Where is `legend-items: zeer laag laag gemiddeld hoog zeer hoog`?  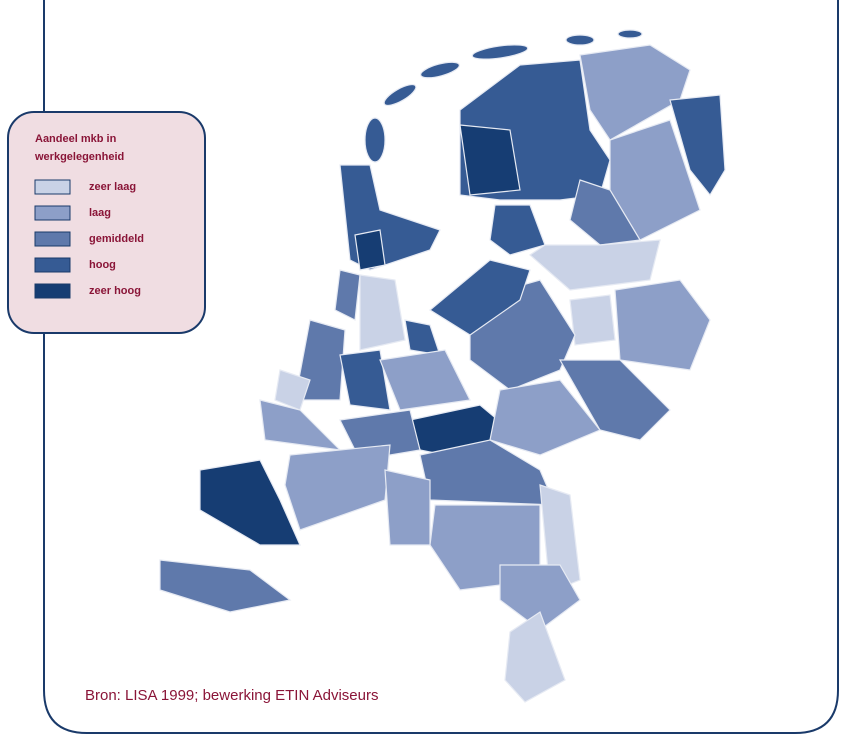
legend-items: zeer laag laag gemiddeld hoog zeer hoog is located at coordinates (89, 239).